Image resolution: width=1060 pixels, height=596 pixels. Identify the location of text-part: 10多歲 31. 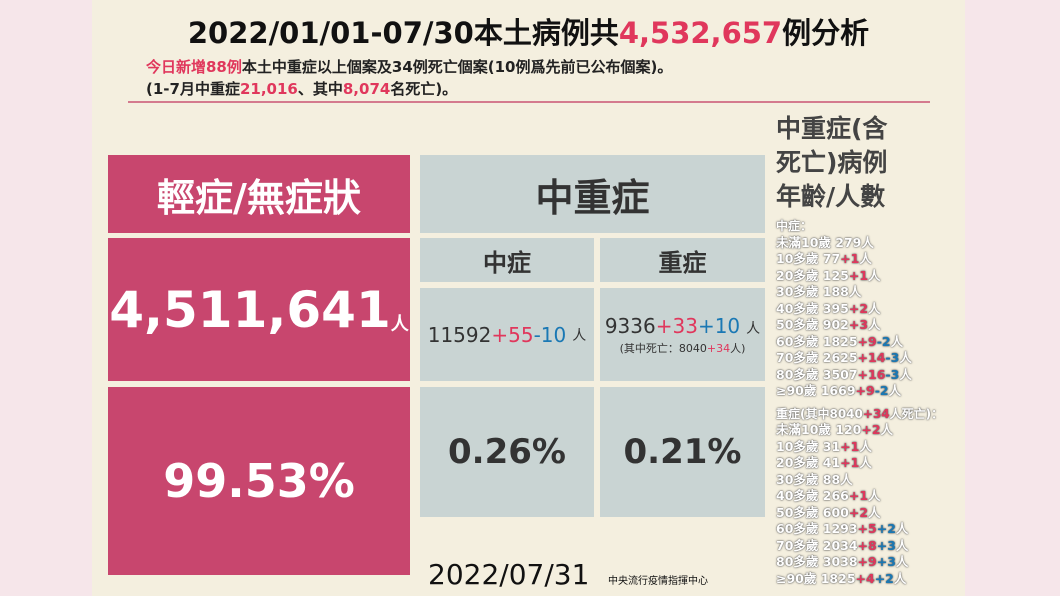
(808, 446).